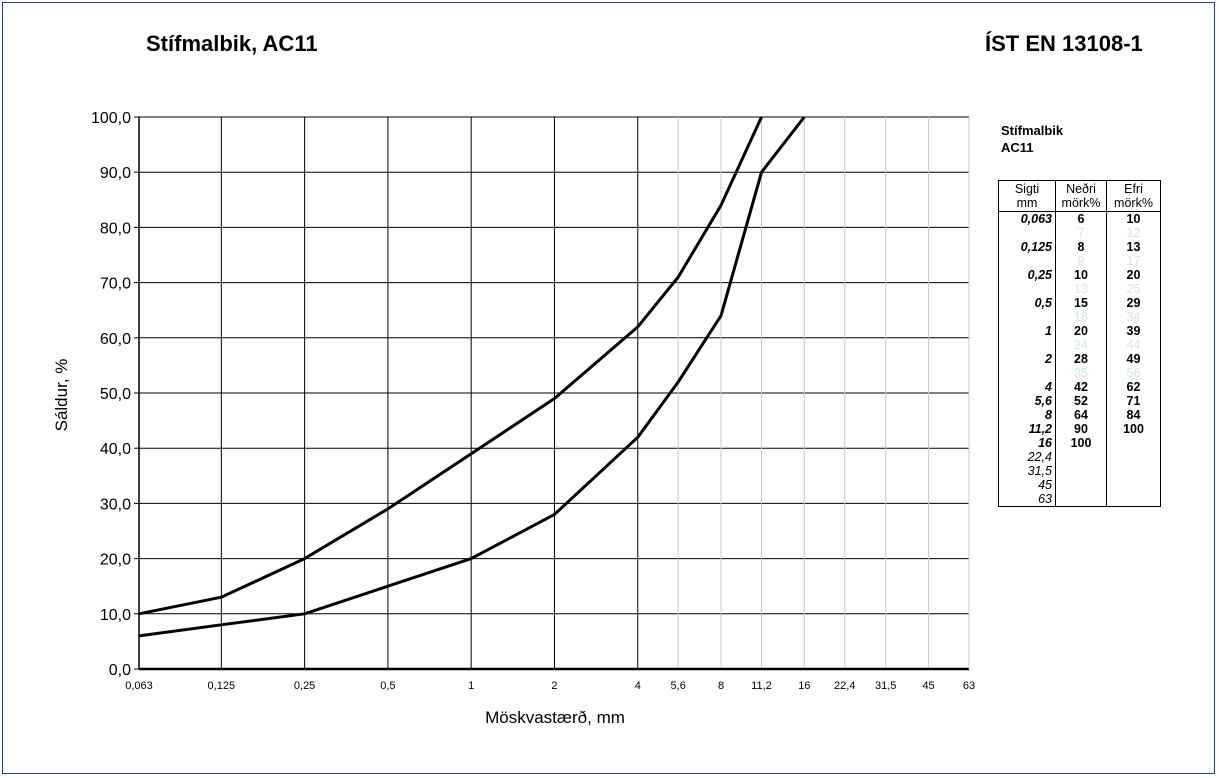  I want to click on table-row: 5,6 52 71, so click(1079, 401).